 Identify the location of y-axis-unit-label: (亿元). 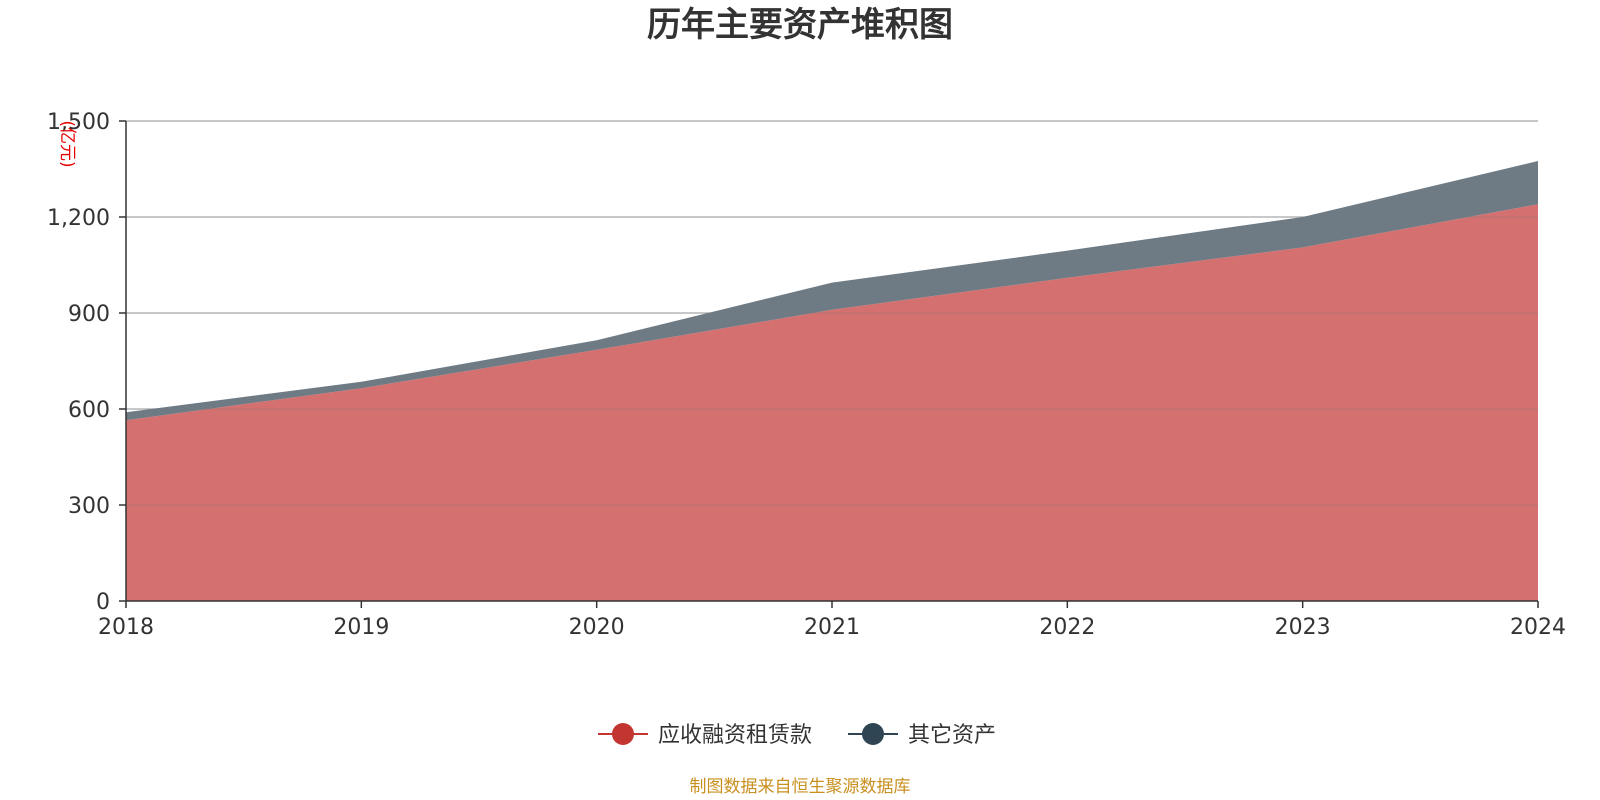
(67, 143).